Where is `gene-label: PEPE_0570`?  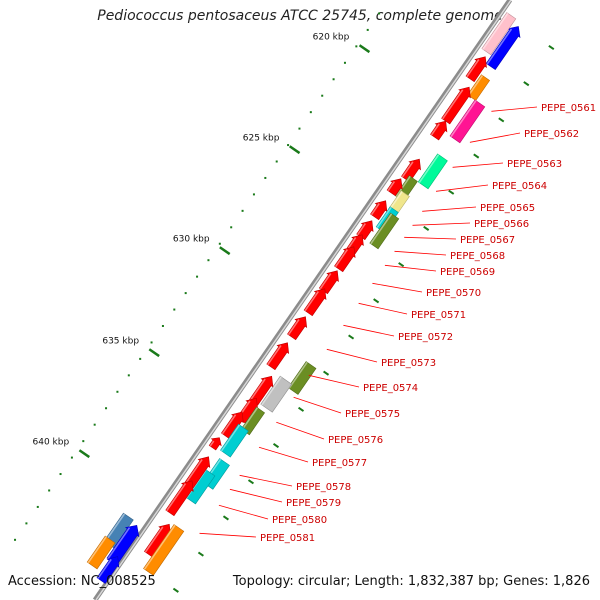
gene-label: PEPE_0570 is located at coordinates (453, 293).